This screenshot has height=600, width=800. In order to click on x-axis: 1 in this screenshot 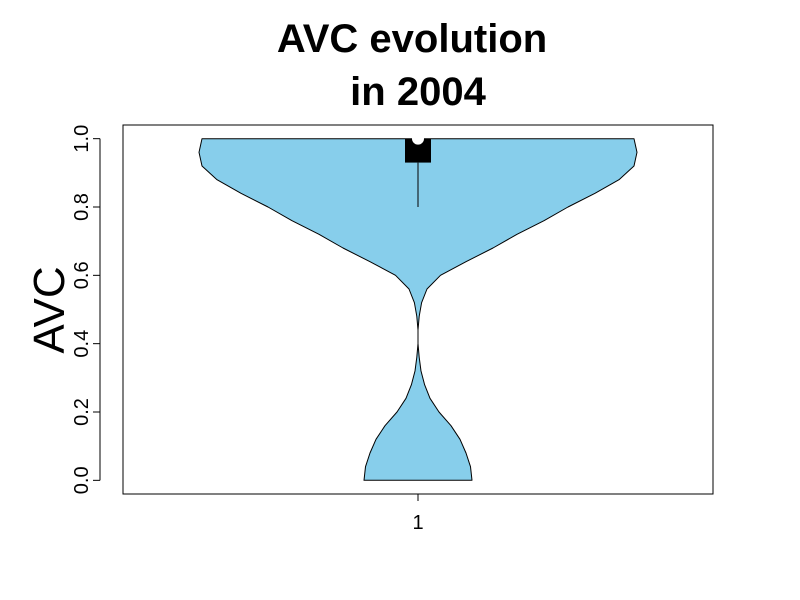, I will do `click(418, 514)`.